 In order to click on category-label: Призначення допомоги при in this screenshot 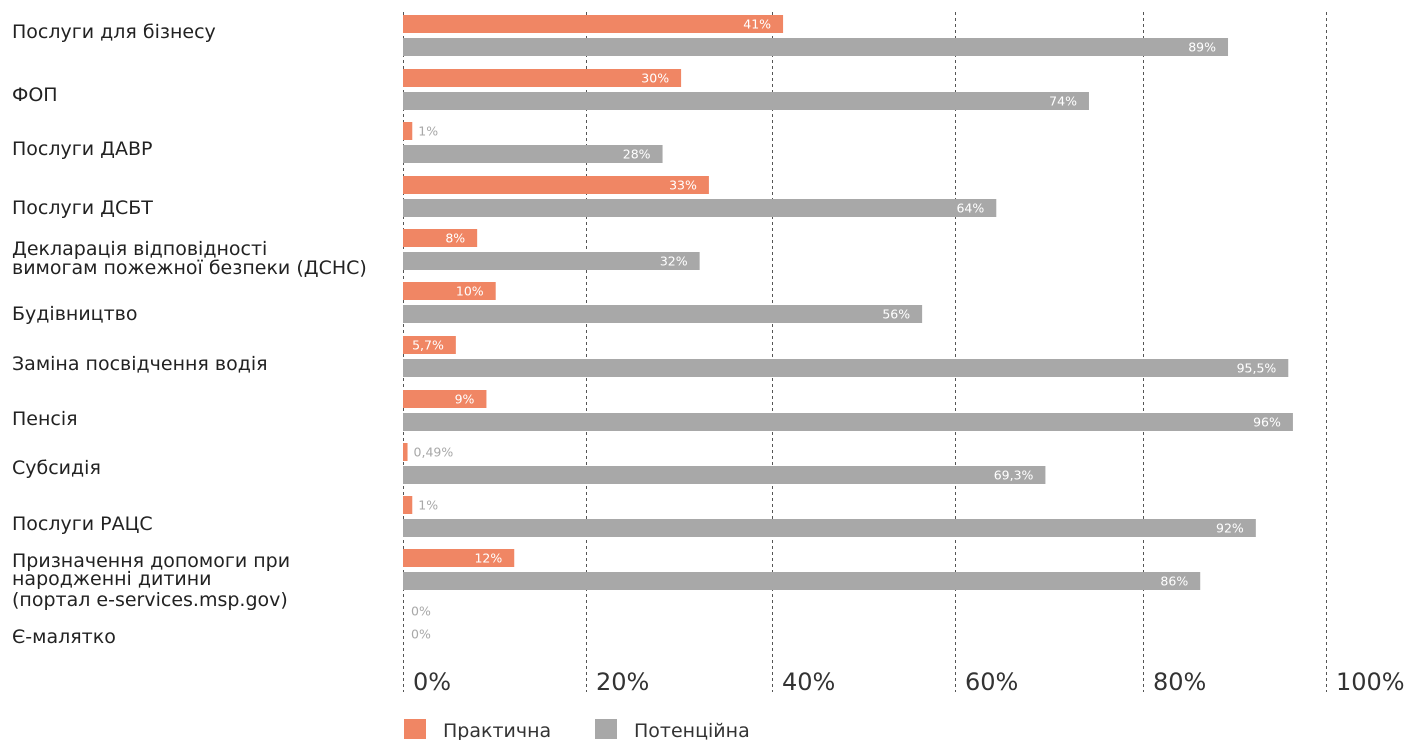, I will do `click(151, 561)`.